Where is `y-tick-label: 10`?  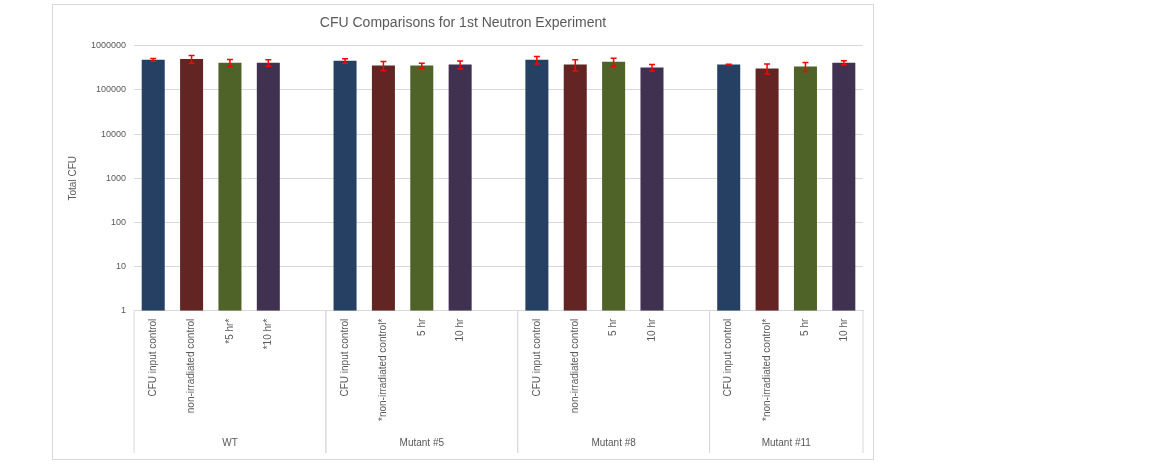
y-tick-label: 10 is located at coordinates (121, 266).